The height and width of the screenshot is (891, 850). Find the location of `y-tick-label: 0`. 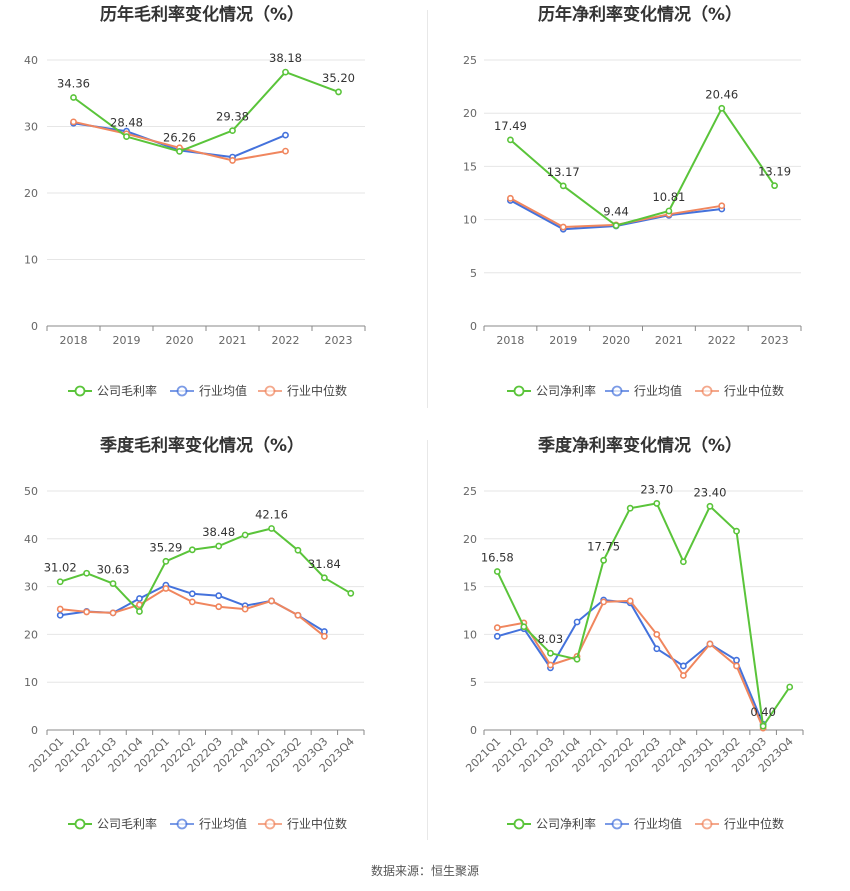

y-tick-label: 0 is located at coordinates (473, 730).